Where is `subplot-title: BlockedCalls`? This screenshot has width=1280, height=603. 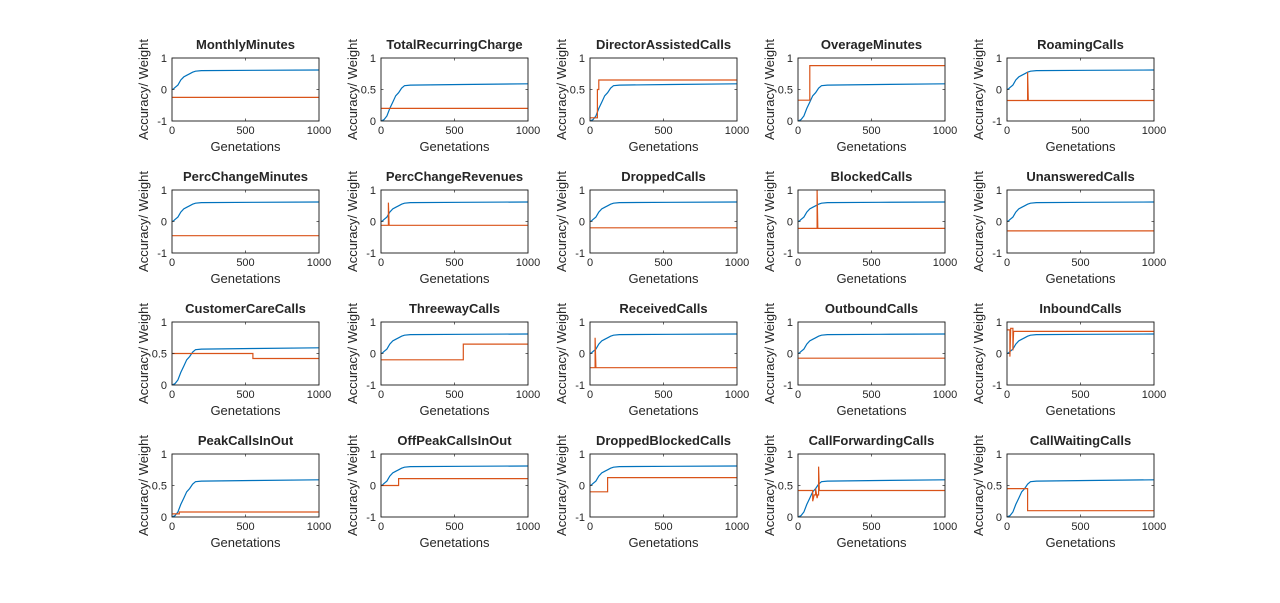
subplot-title: BlockedCalls is located at coordinates (872, 176).